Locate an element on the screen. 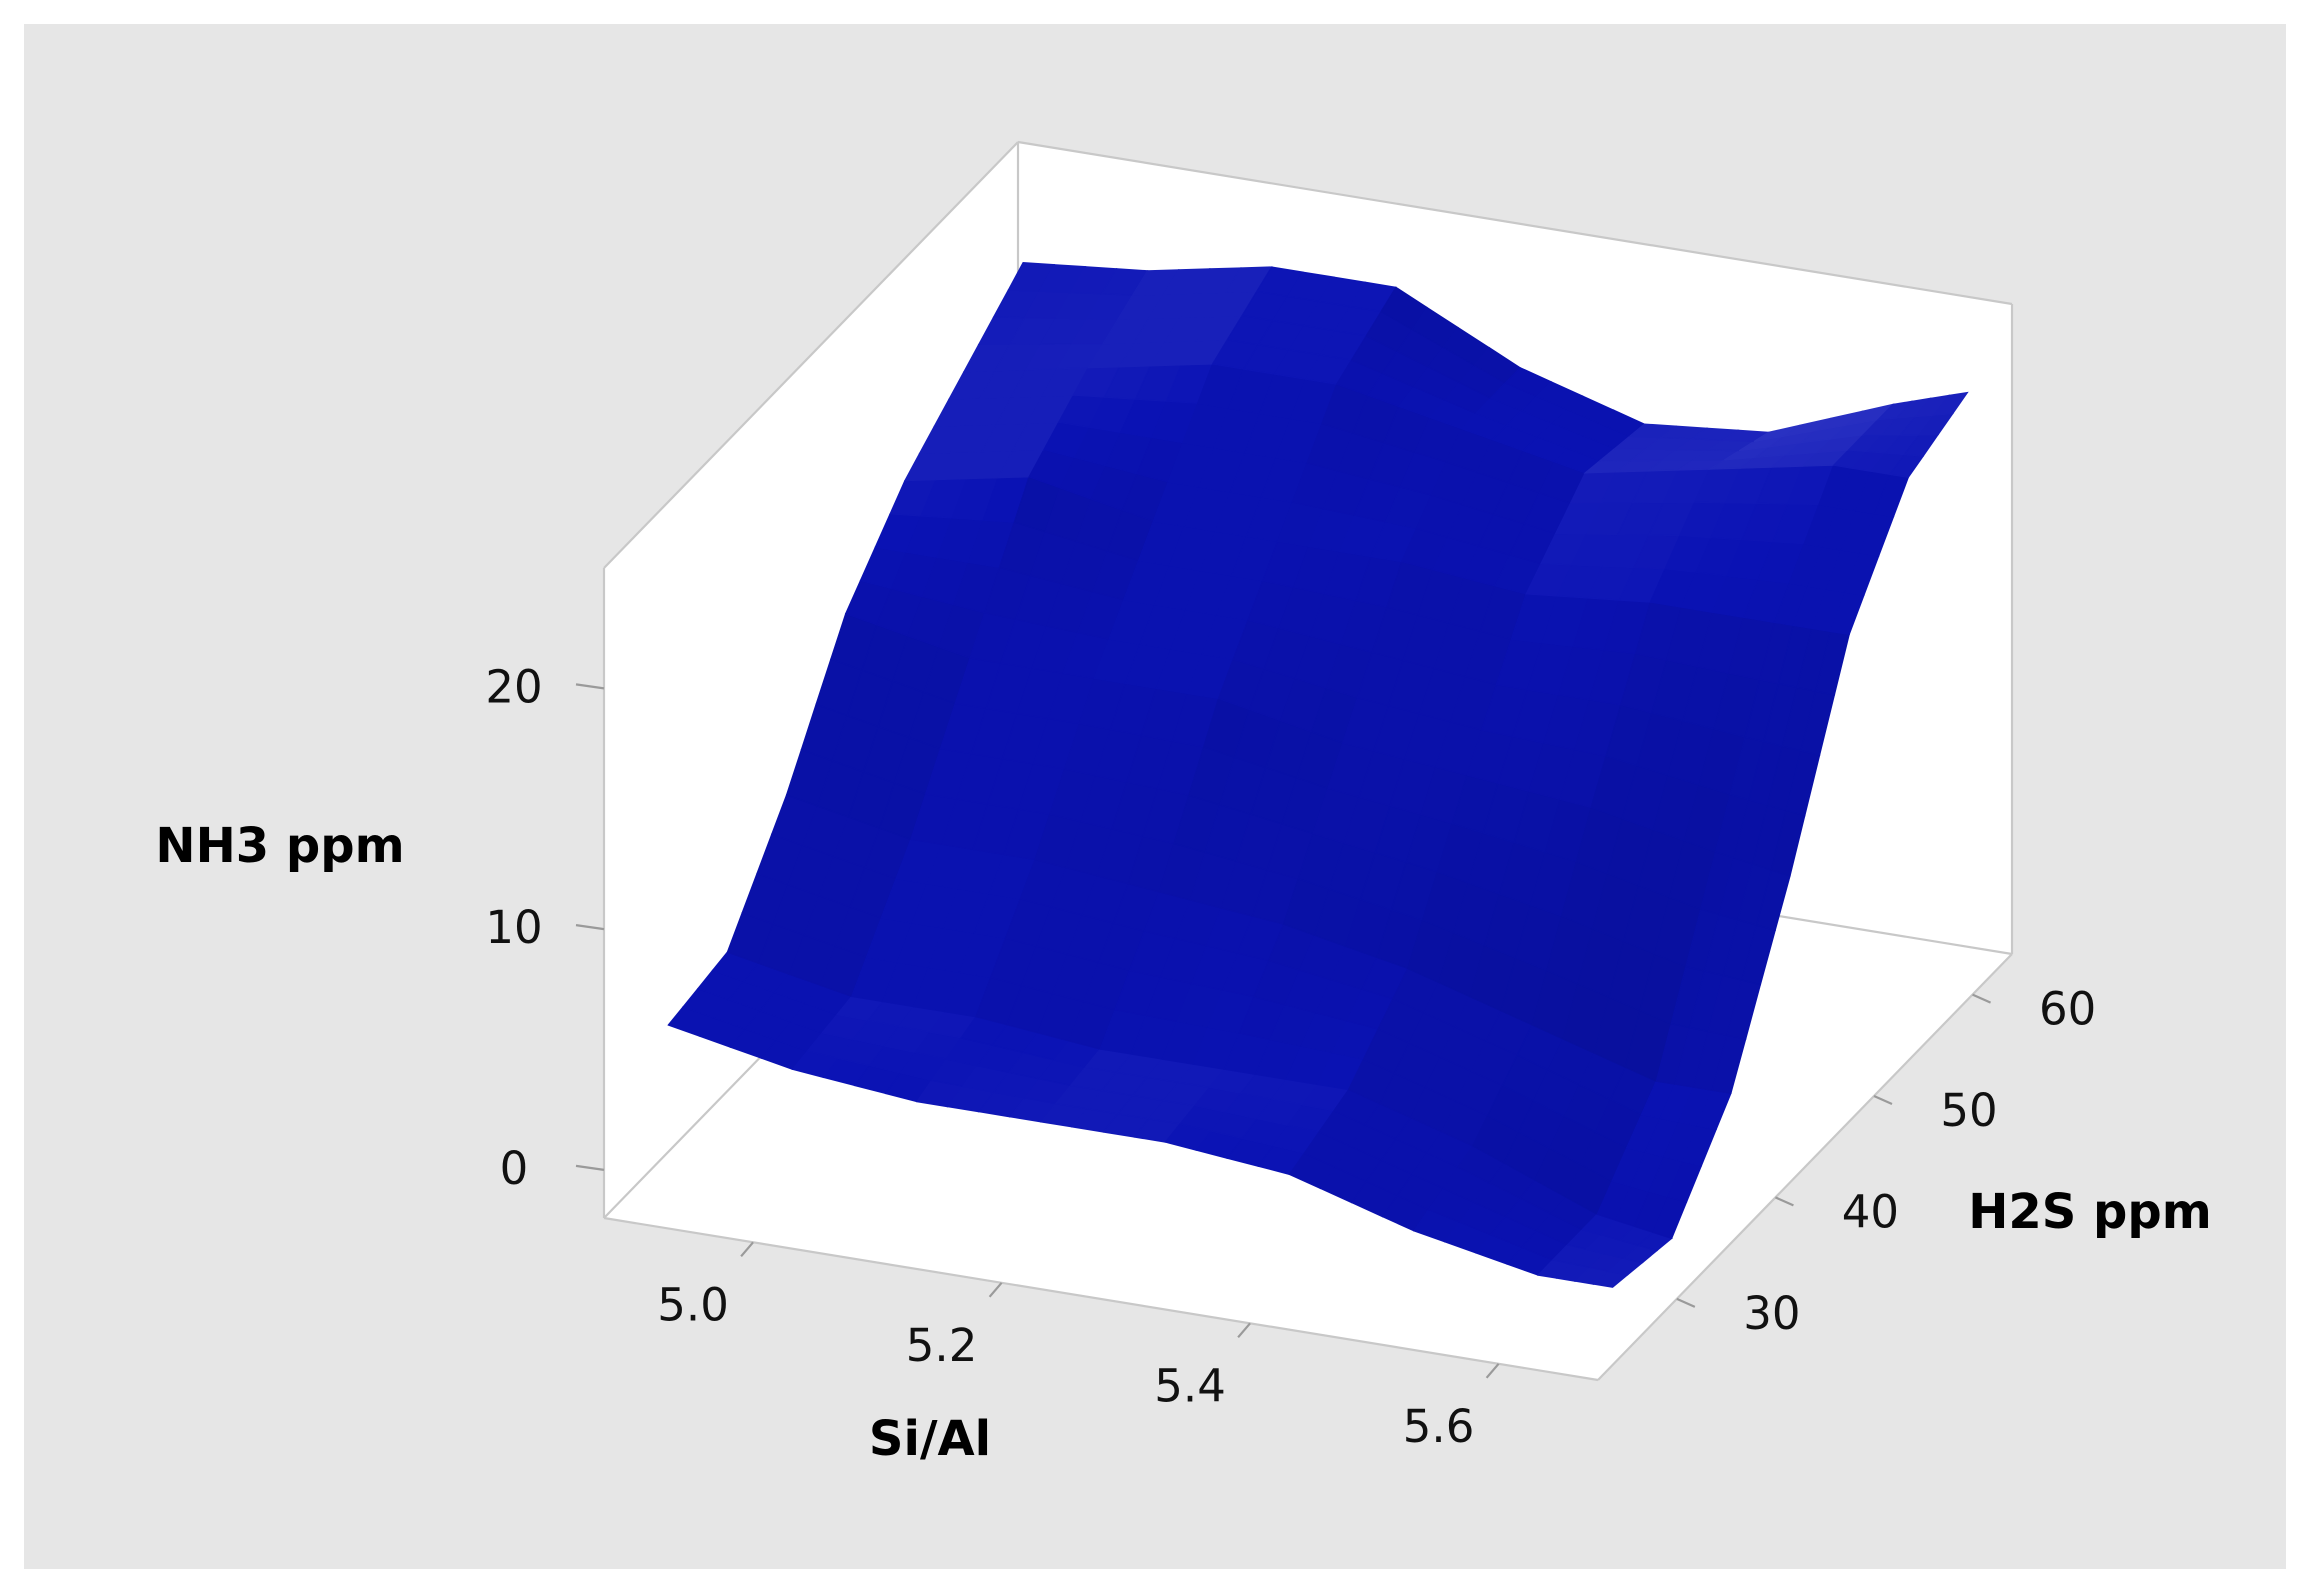  y-tick-label: 40 is located at coordinates (1870, 1211).